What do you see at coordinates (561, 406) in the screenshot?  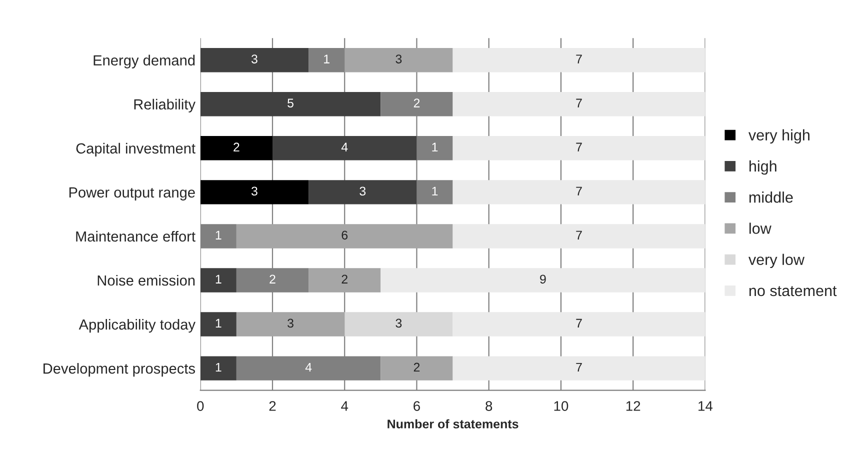 I see `x-tick-label: 10` at bounding box center [561, 406].